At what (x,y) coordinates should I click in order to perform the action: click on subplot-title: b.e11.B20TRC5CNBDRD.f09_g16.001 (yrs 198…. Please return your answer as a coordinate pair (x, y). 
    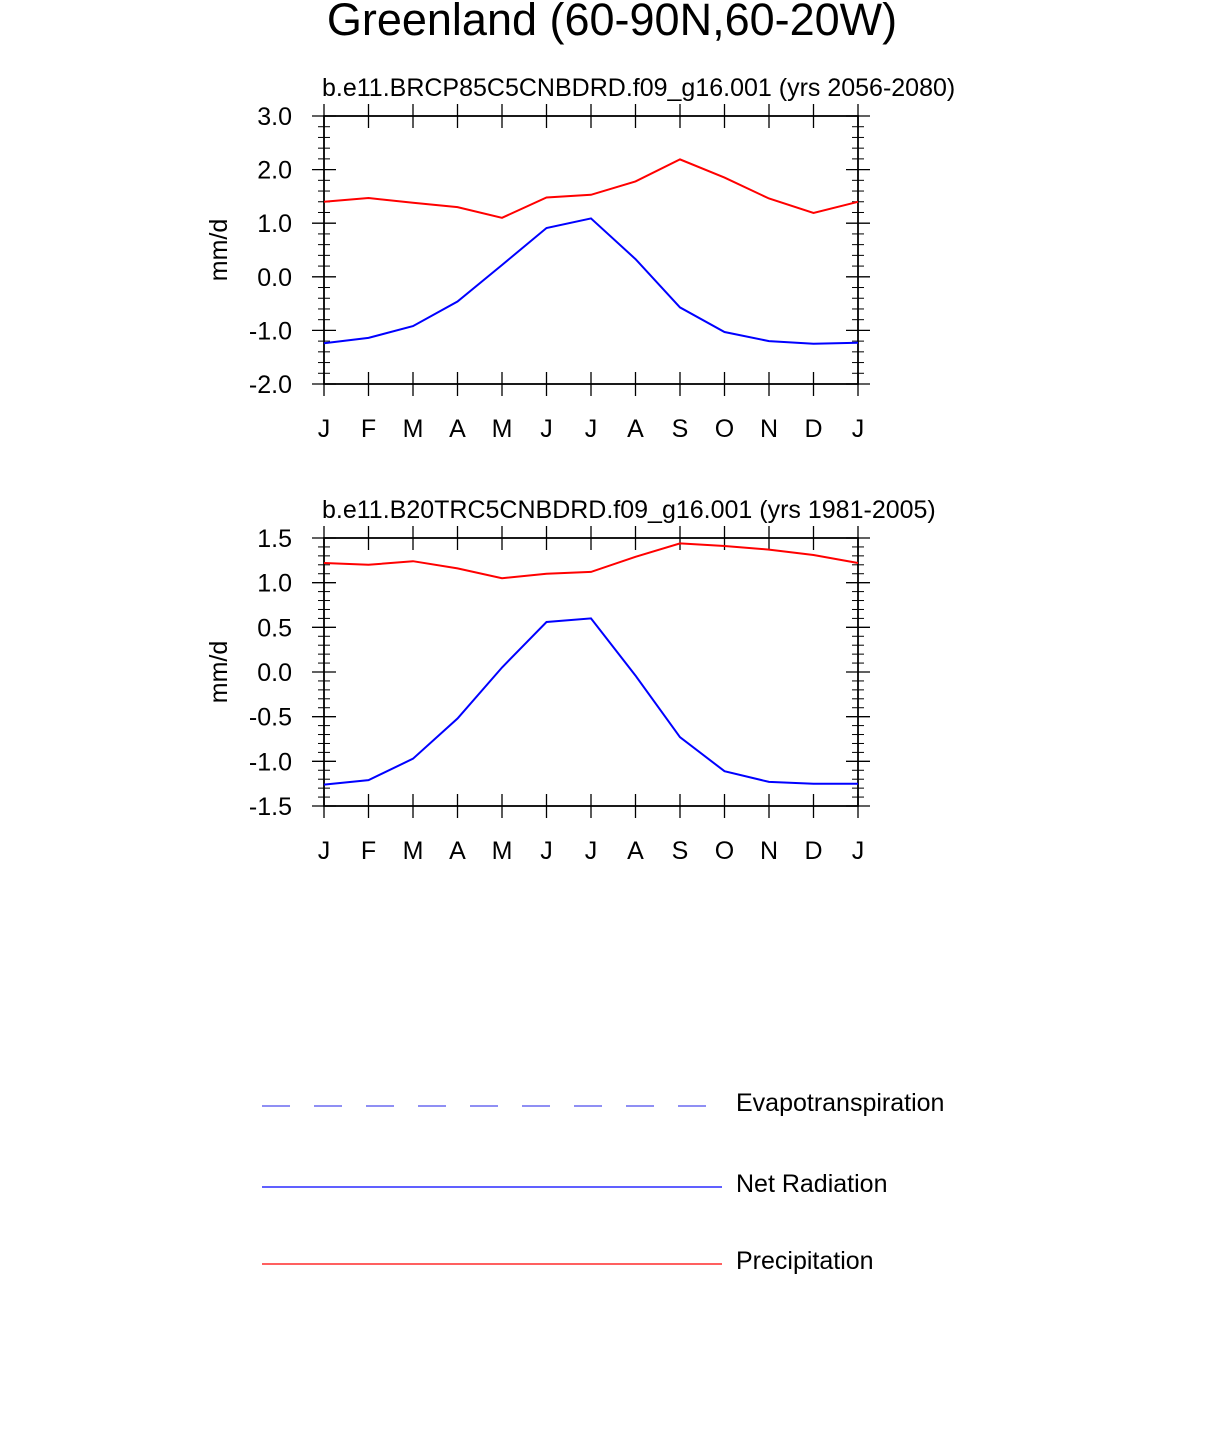
    Looking at the image, I should click on (629, 510).